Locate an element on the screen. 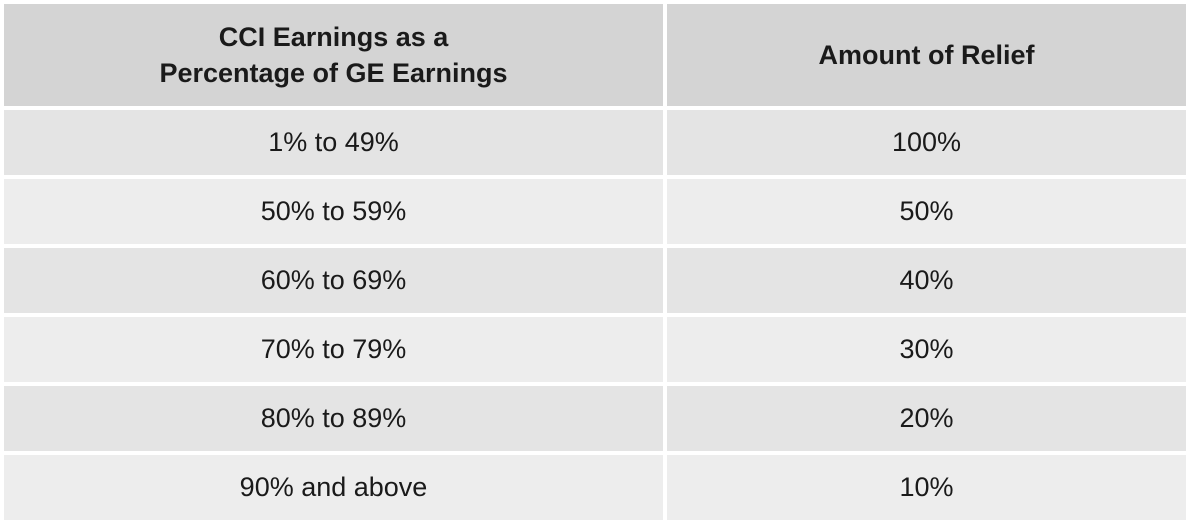 Image resolution: width=1186 pixels, height=524 pixels. cell-relief: 30% is located at coordinates (926, 349).